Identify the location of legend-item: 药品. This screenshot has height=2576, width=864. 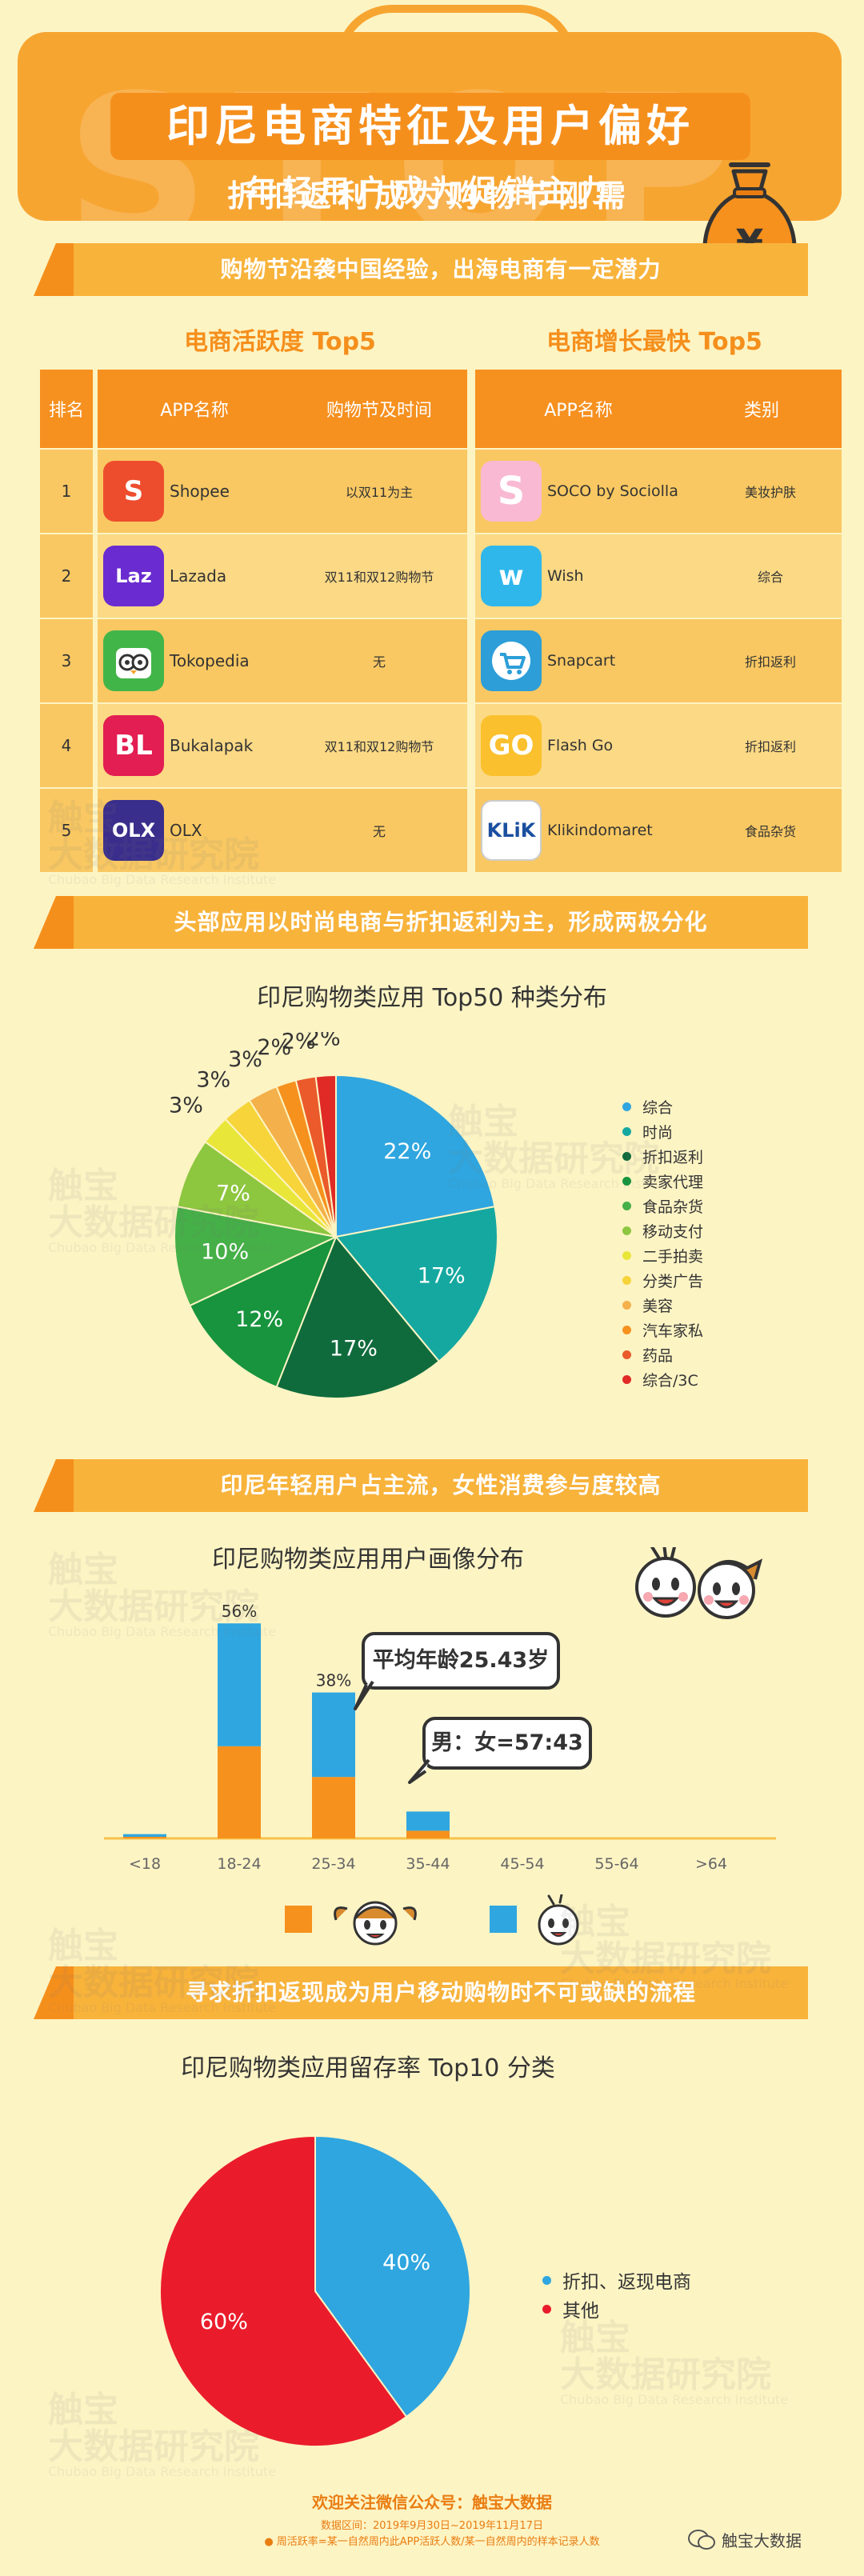
(726, 1354).